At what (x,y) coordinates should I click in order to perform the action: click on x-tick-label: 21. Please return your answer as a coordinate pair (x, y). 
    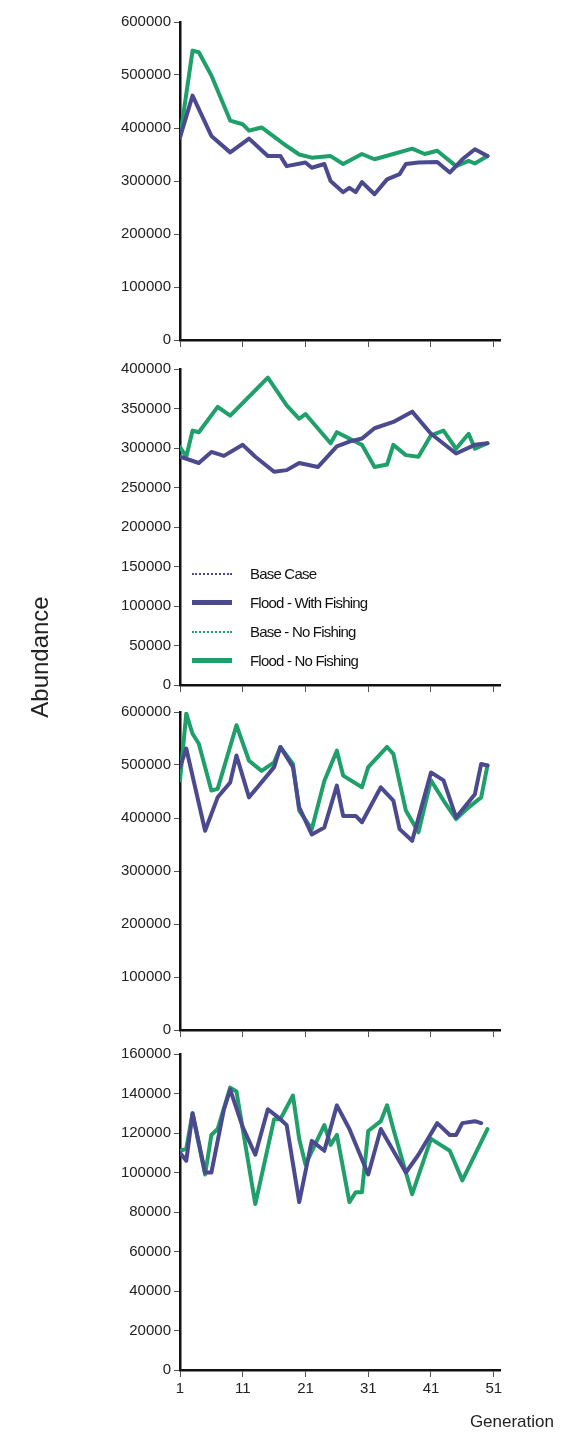
    Looking at the image, I should click on (305, 1388).